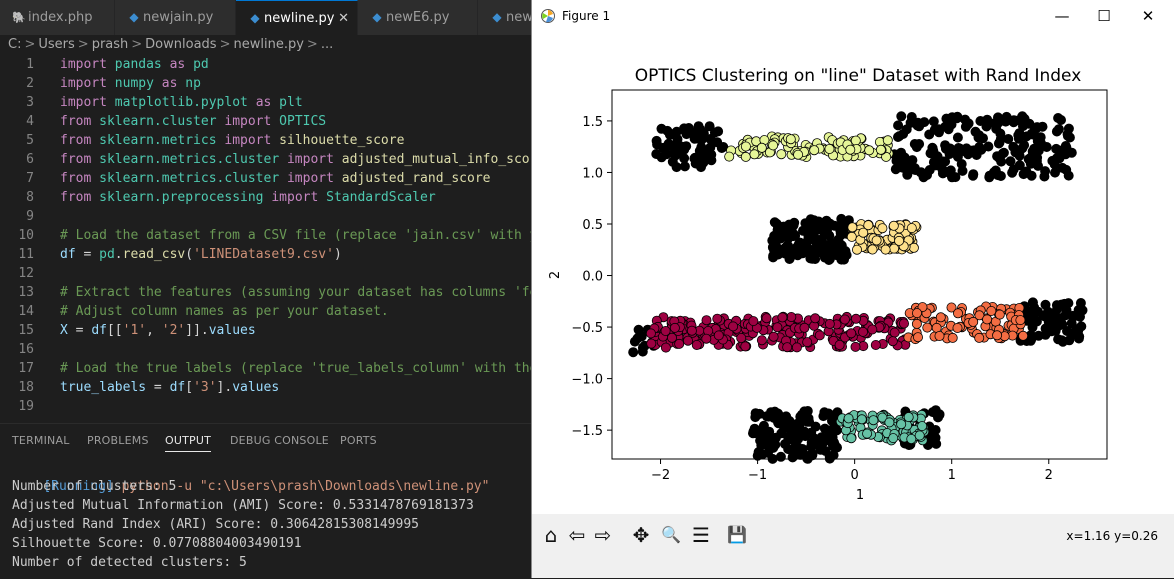 This screenshot has height=579, width=1174. What do you see at coordinates (343, 18) in the screenshot?
I see `close-tab-icon: ✕` at bounding box center [343, 18].